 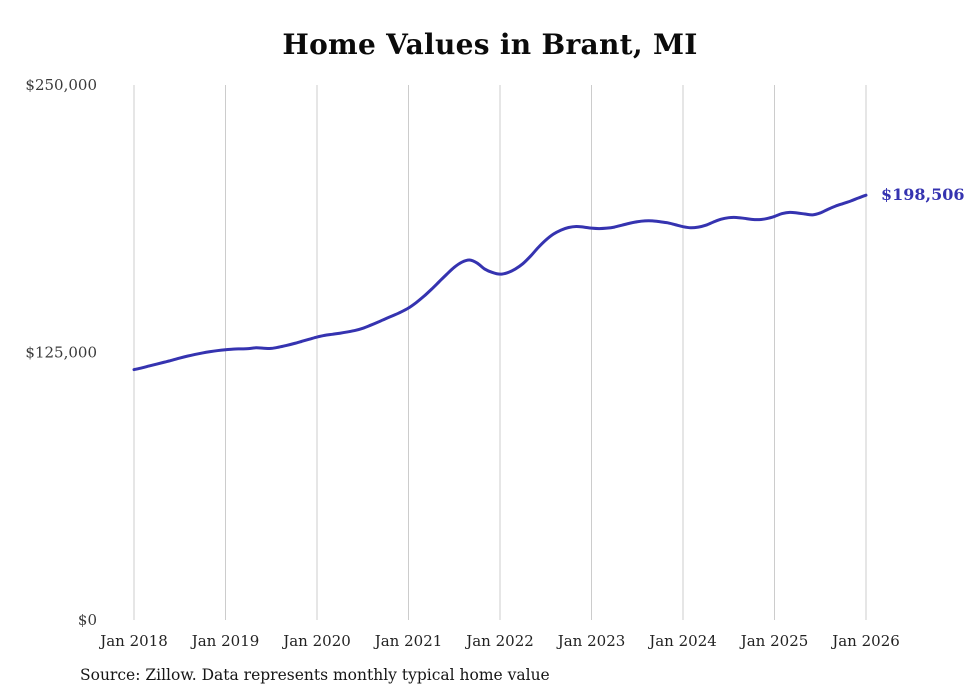 What do you see at coordinates (61, 353) in the screenshot?
I see `y-tick-label: $125,000` at bounding box center [61, 353].